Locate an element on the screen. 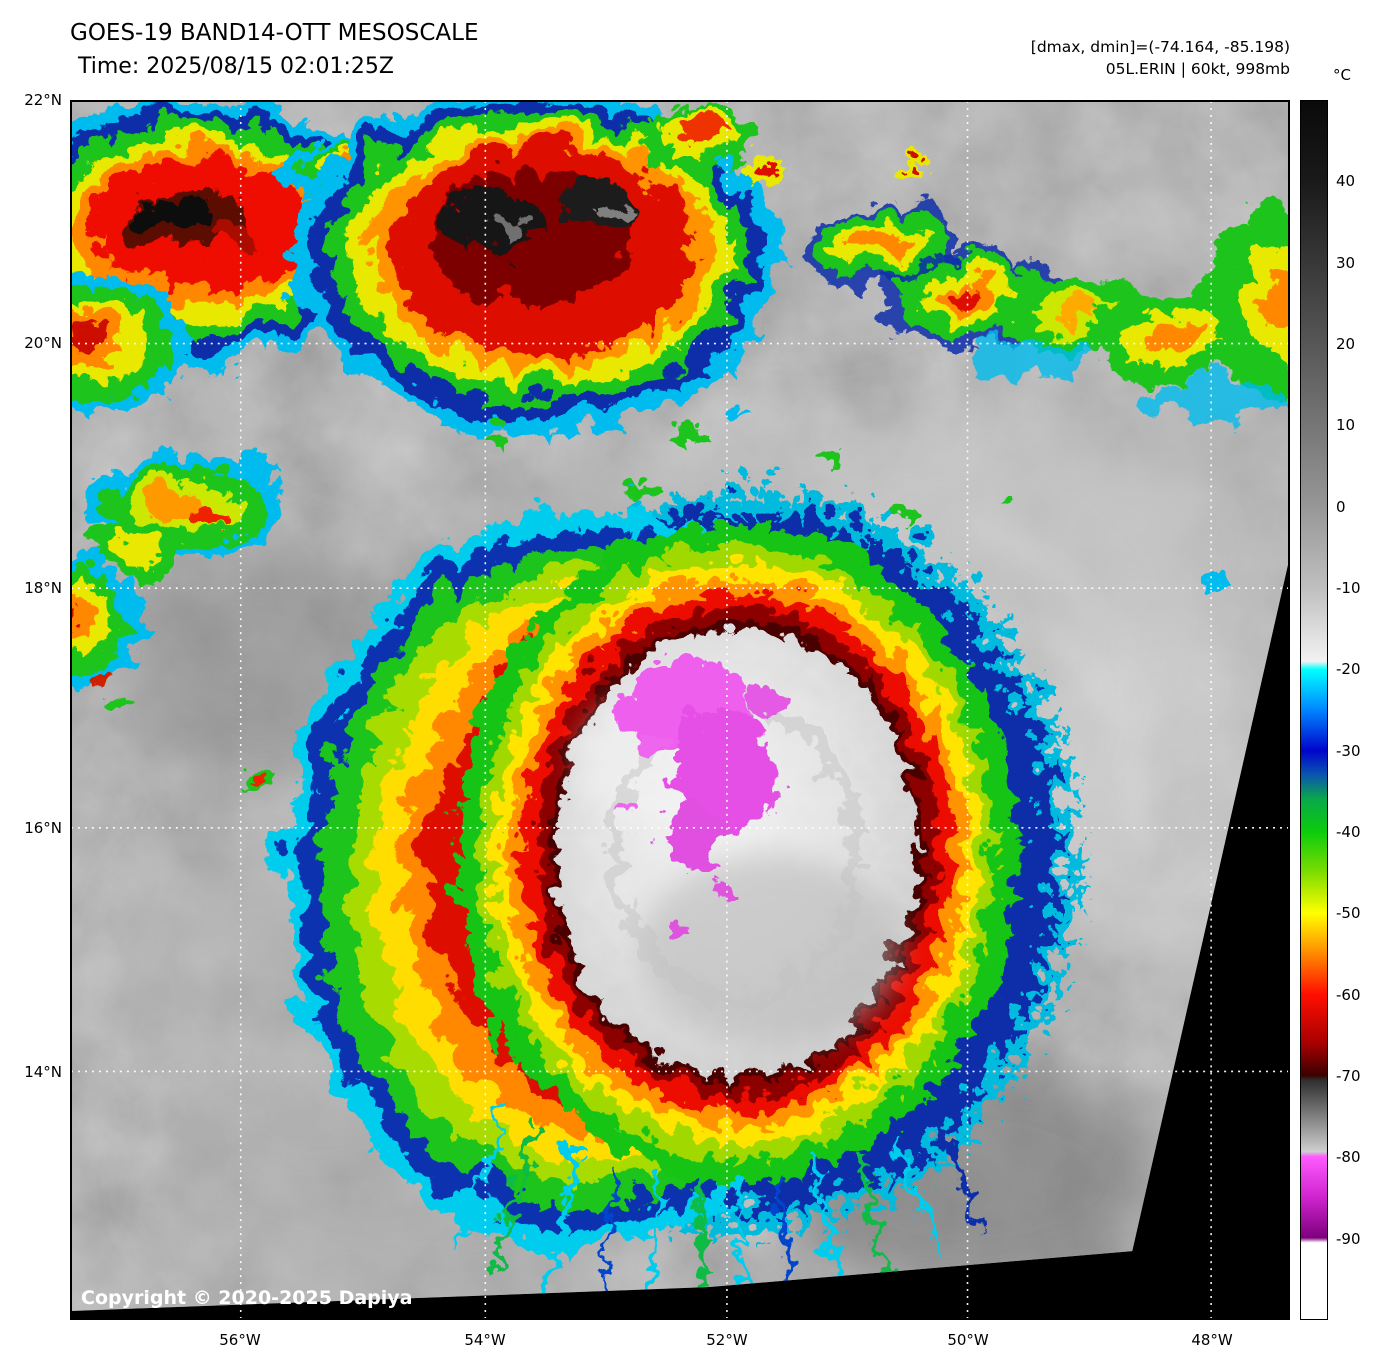  gravity-wave-spikes is located at coordinates (712, 1201).